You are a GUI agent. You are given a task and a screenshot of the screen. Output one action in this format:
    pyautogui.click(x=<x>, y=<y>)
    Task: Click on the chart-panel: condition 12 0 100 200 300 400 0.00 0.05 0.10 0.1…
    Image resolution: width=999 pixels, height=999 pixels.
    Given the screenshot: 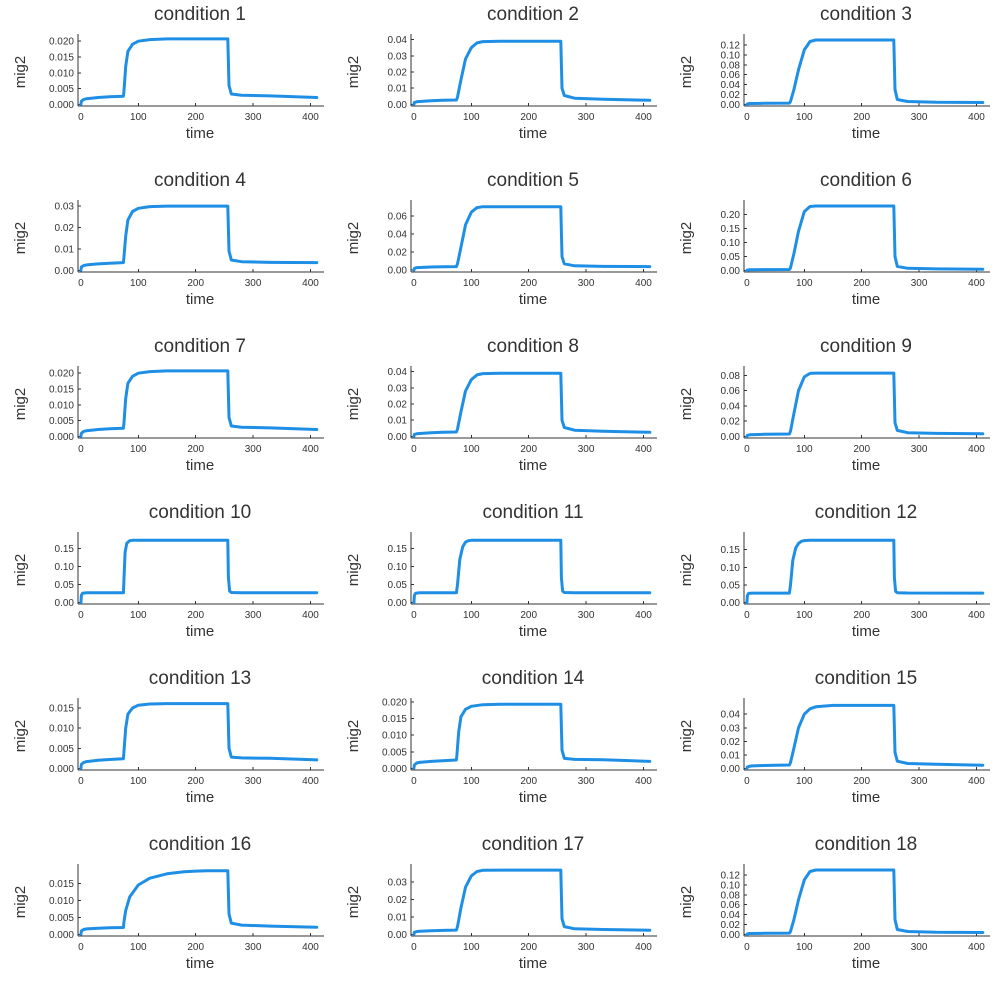 What is the action you would take?
    pyautogui.click(x=832, y=581)
    